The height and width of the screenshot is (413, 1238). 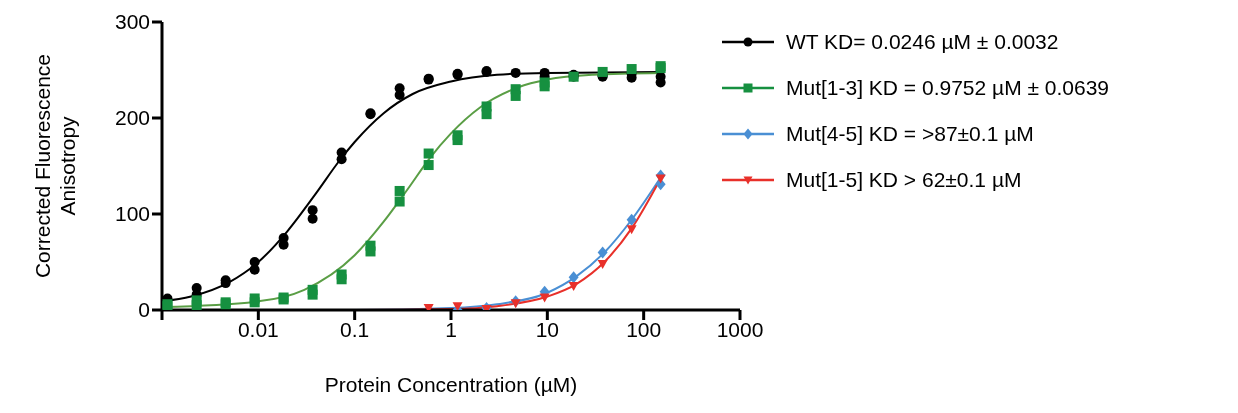 I want to click on x-tick-label: 1000, so click(x=740, y=329).